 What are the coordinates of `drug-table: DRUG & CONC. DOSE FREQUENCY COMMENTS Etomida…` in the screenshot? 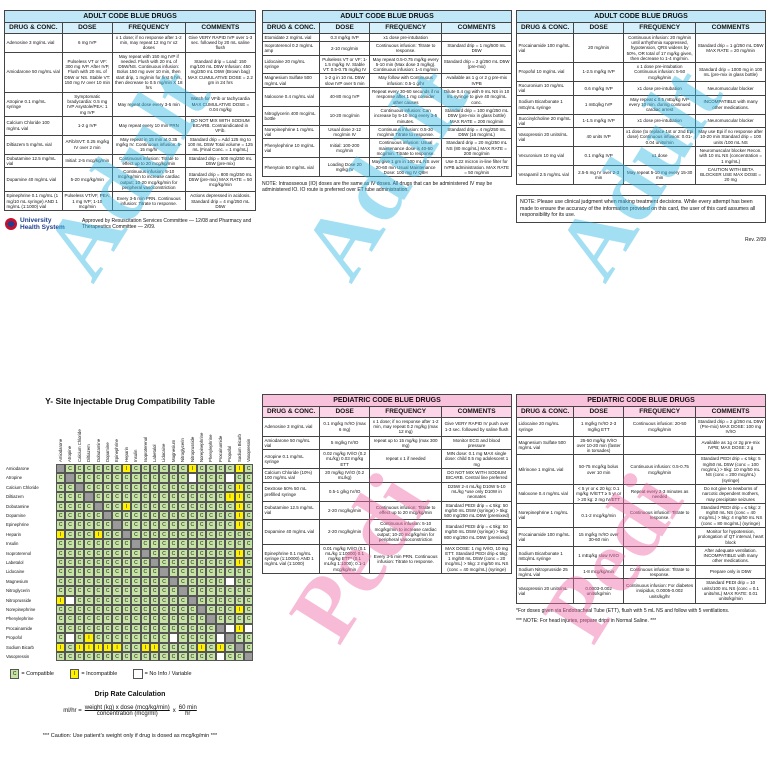 It's located at (387, 100).